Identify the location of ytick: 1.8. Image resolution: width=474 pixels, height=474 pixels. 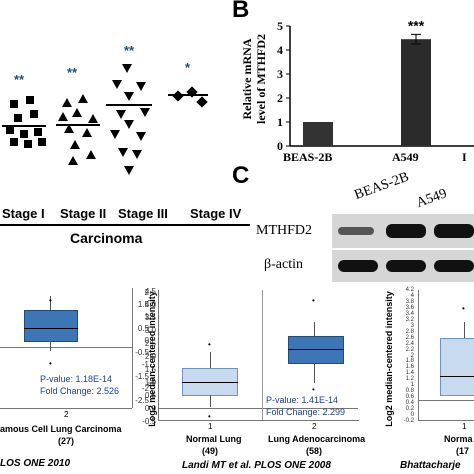
(409, 361).